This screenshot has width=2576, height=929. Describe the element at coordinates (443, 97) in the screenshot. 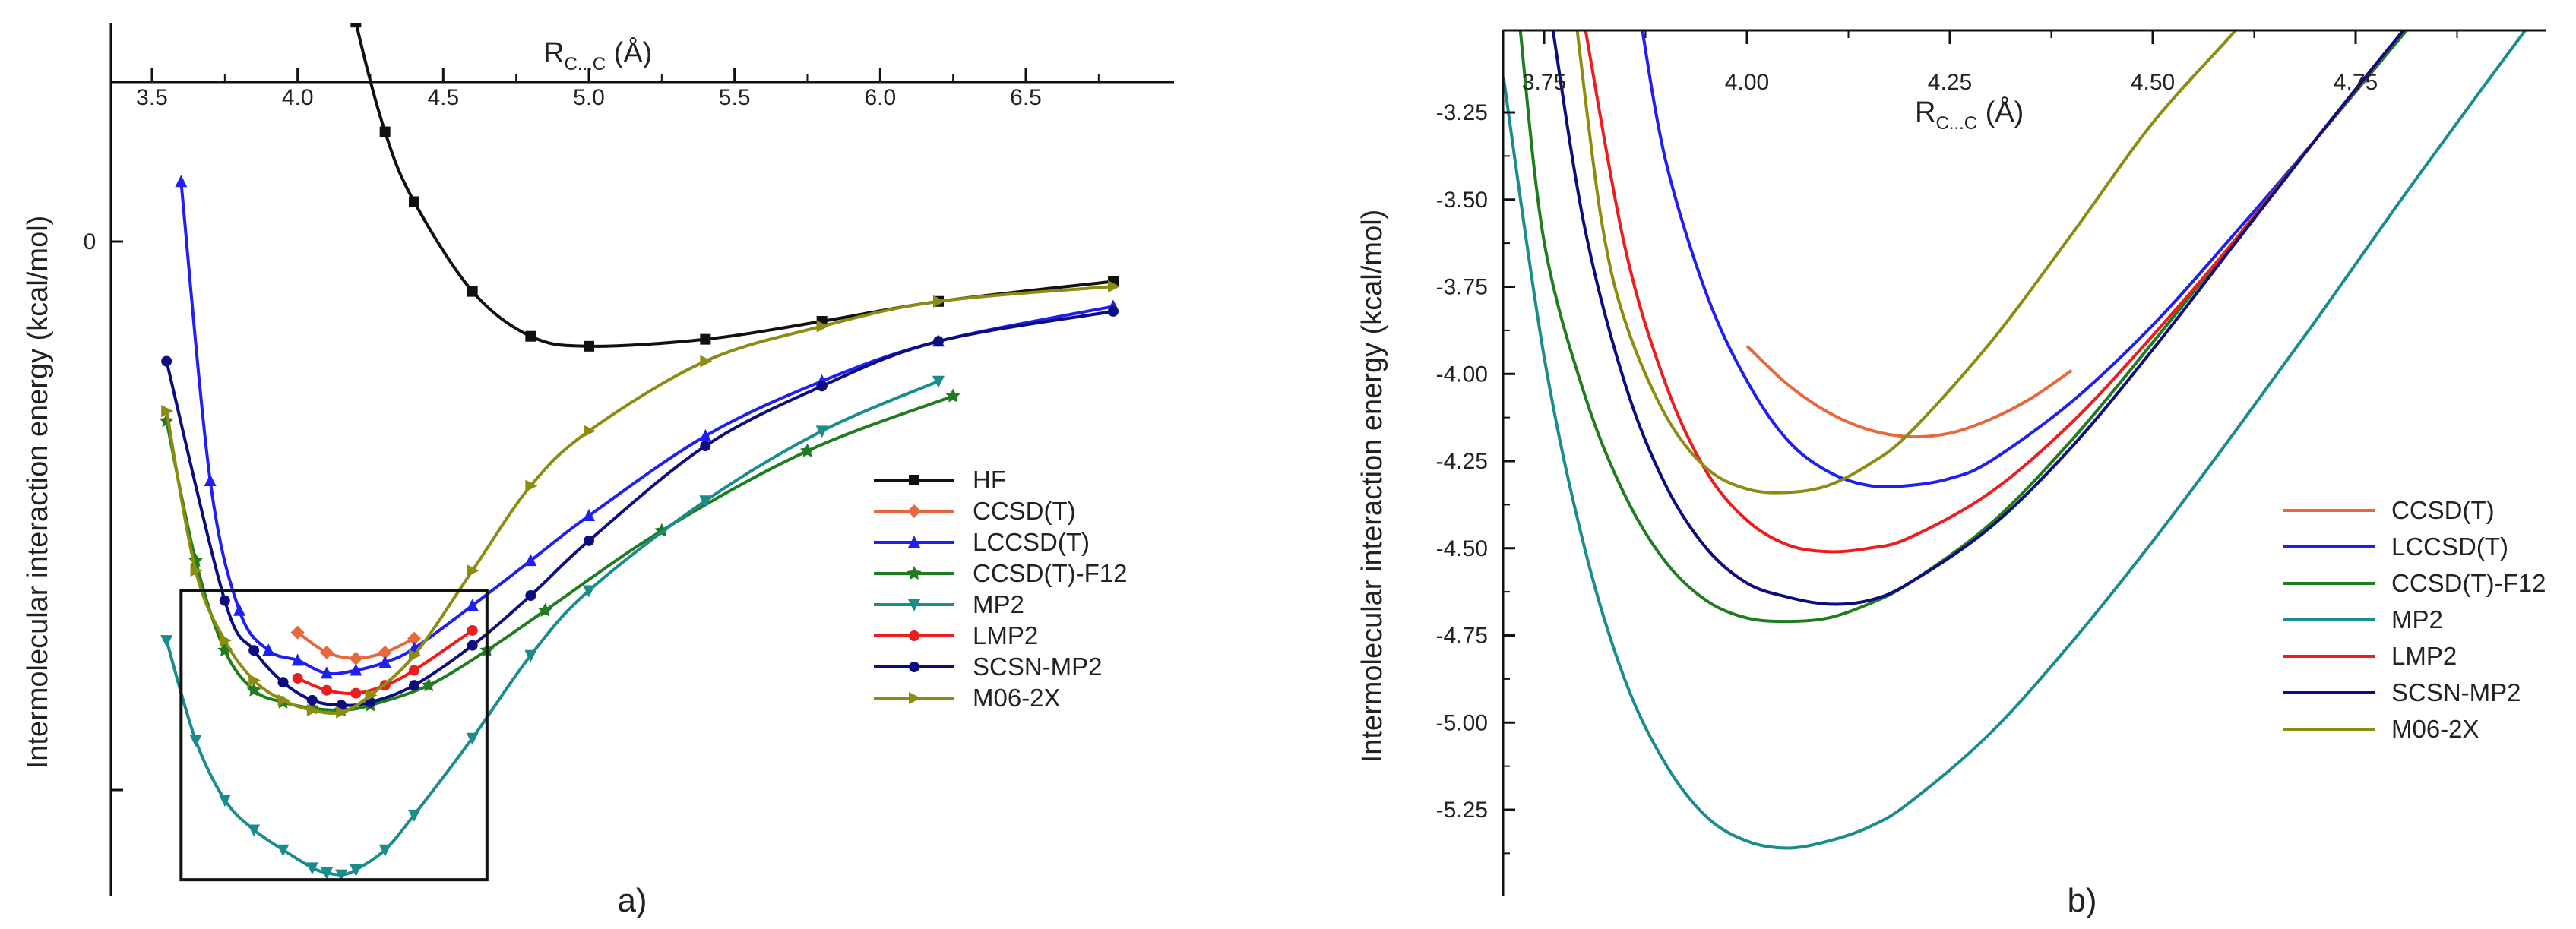

I see `panel-a-x-tick-label: 4.5` at that location.